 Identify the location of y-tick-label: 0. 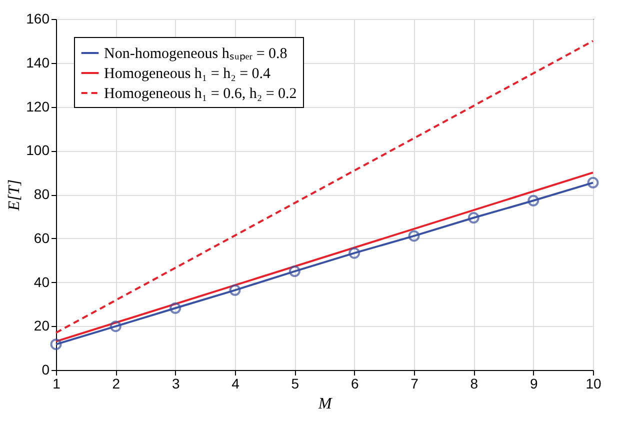
(46, 370).